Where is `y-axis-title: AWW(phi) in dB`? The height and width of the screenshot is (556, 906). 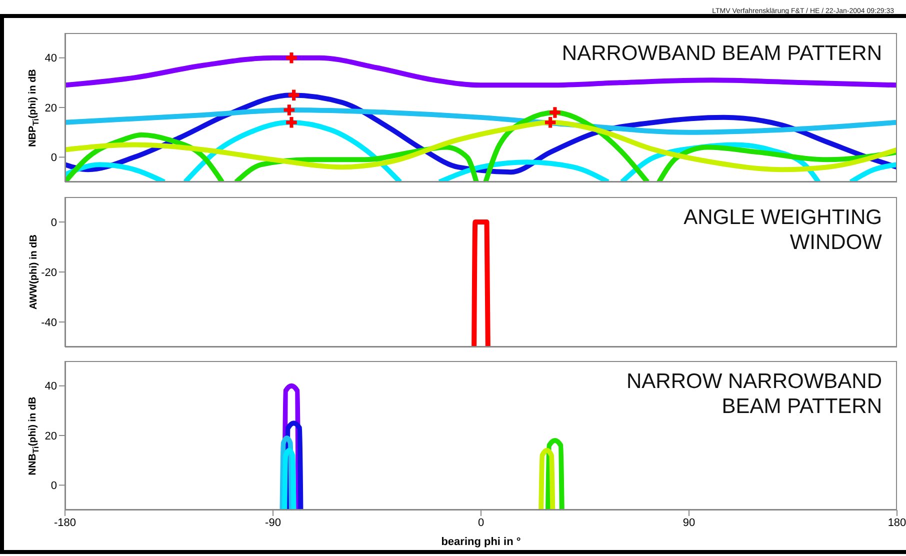
y-axis-title: AWW(phi) in dB is located at coordinates (34, 272).